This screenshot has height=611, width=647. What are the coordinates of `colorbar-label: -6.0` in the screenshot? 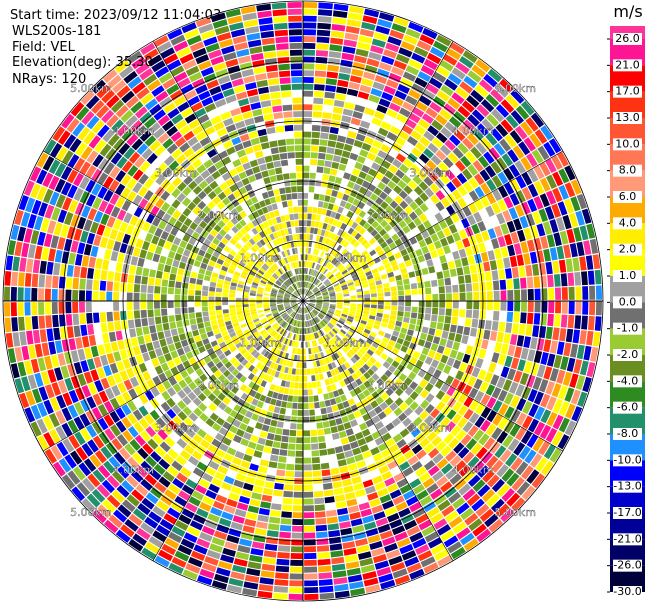 It's located at (627, 407).